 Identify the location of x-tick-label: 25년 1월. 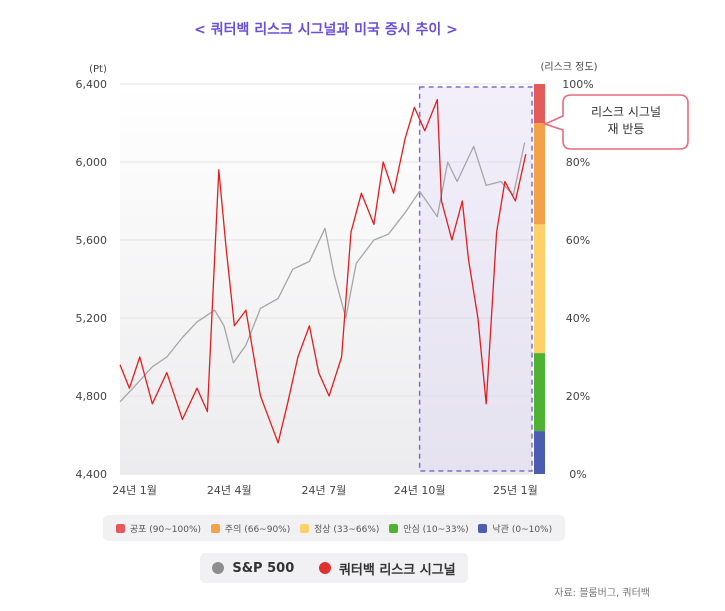
(515, 490).